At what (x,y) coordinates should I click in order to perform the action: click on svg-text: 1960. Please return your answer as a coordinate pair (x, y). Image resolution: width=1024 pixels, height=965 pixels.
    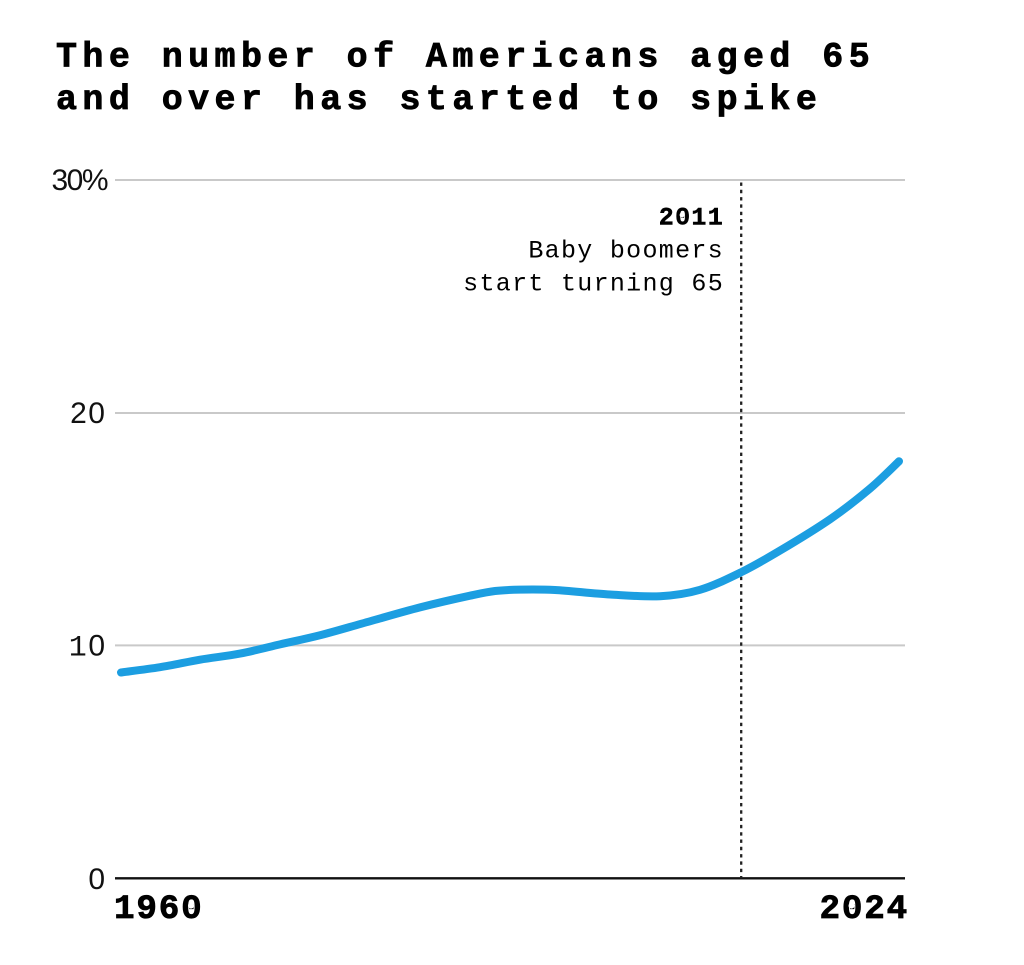
    Looking at the image, I should click on (159, 909).